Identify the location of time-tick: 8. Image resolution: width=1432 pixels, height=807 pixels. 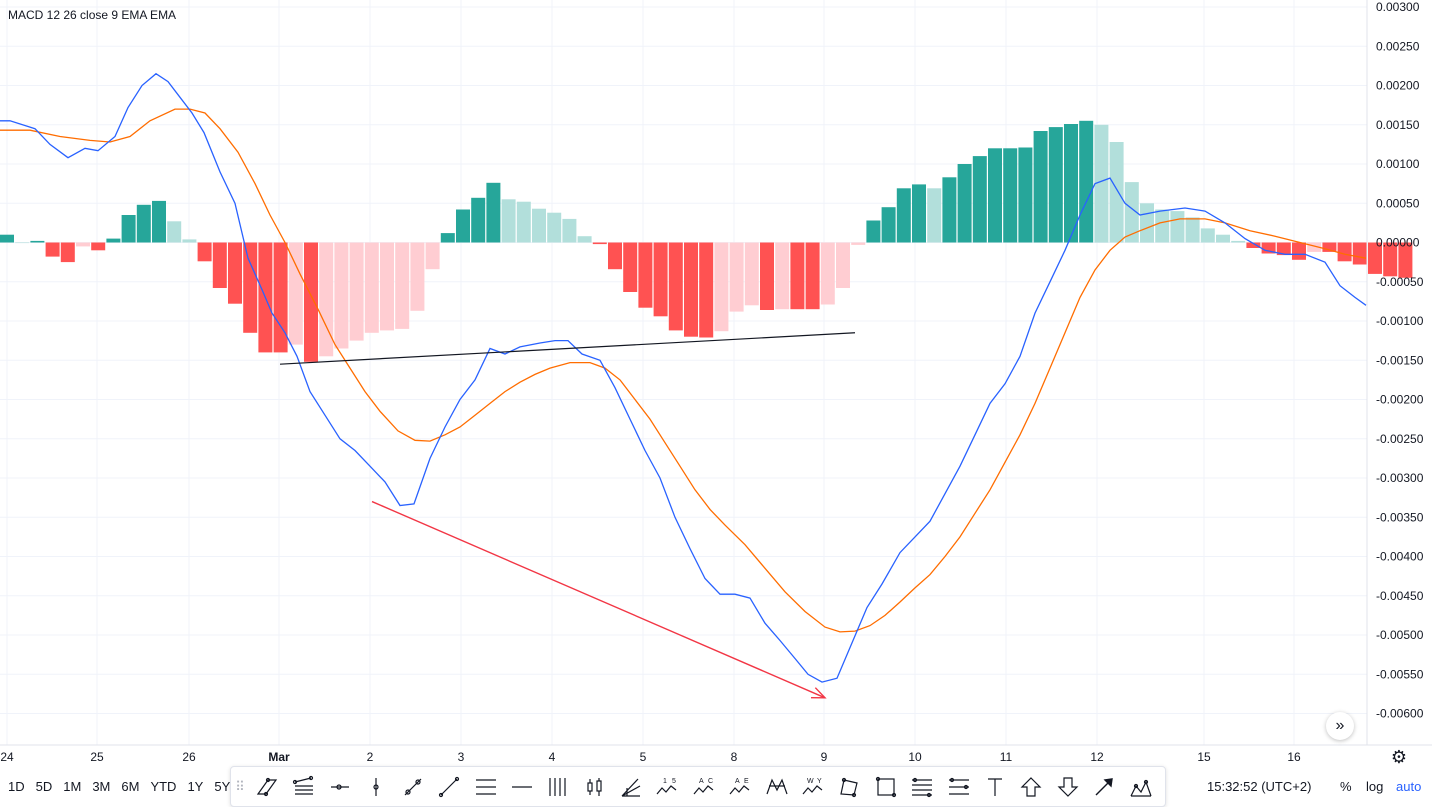
(734, 757).